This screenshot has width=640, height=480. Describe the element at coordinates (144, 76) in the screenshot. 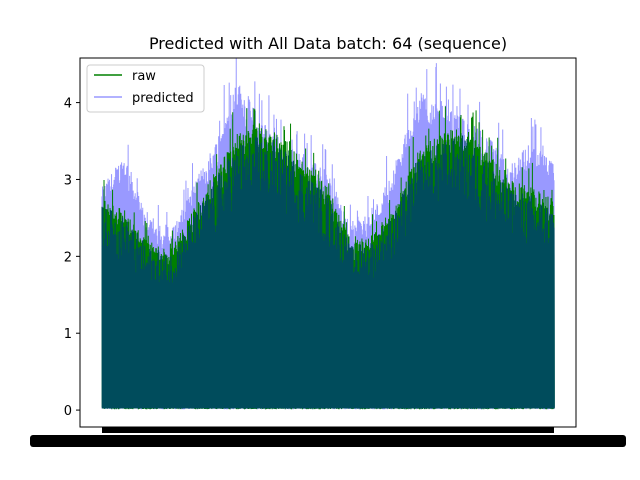

I see `legend-label-raw: raw` at that location.